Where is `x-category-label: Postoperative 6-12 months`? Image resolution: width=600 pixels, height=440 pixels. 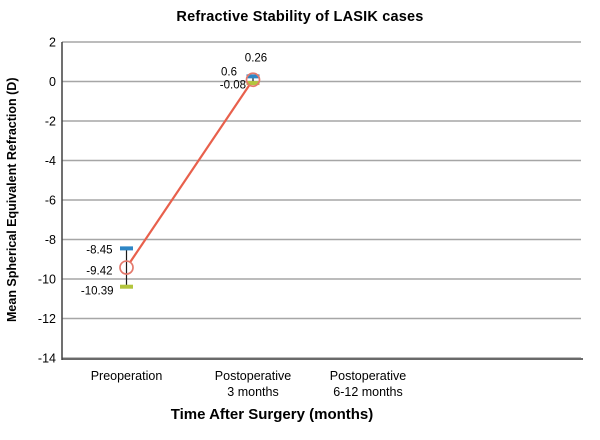 x-category-label: Postoperative 6-12 months is located at coordinates (368, 384).